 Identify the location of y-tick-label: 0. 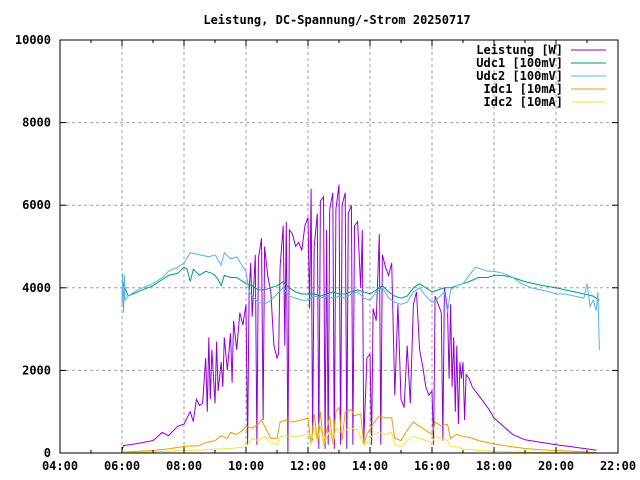
(47, 453).